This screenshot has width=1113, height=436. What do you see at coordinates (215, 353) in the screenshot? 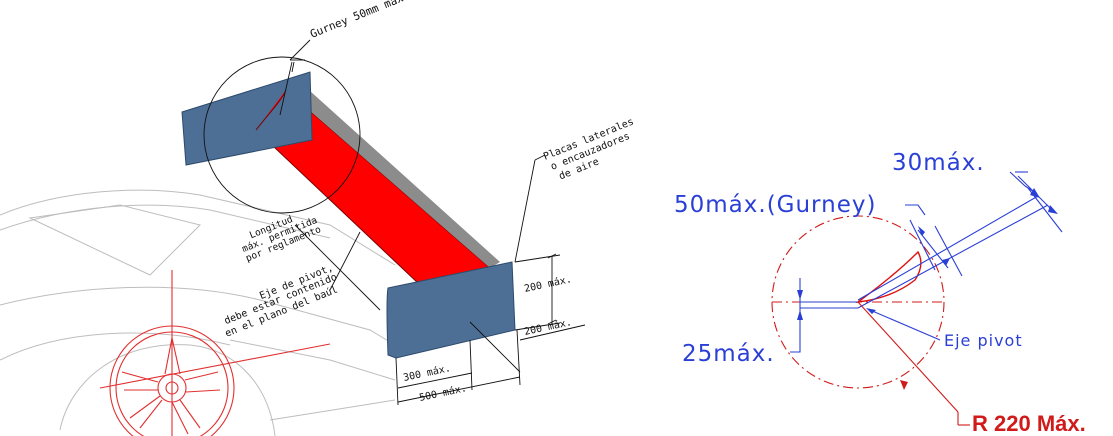
I see `wheel` at bounding box center [215, 353].